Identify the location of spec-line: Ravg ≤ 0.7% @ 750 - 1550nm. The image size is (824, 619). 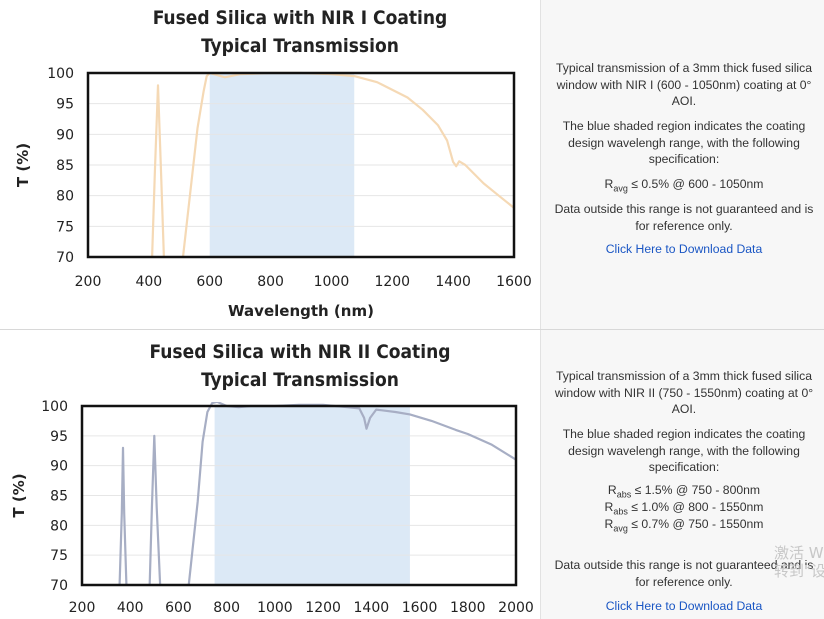
(684, 526).